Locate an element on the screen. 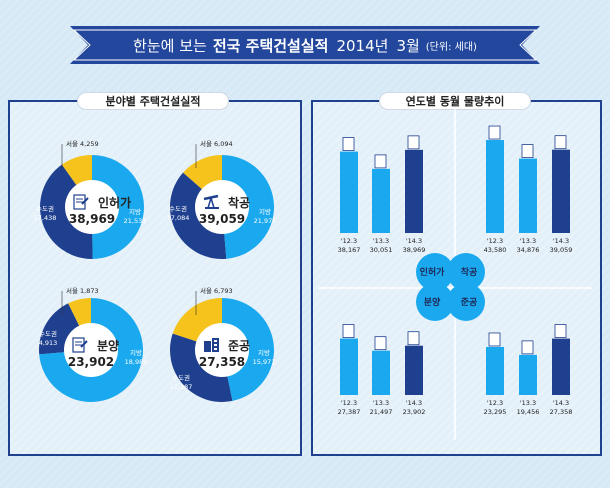  title-banner is located at coordinates (305, 45).